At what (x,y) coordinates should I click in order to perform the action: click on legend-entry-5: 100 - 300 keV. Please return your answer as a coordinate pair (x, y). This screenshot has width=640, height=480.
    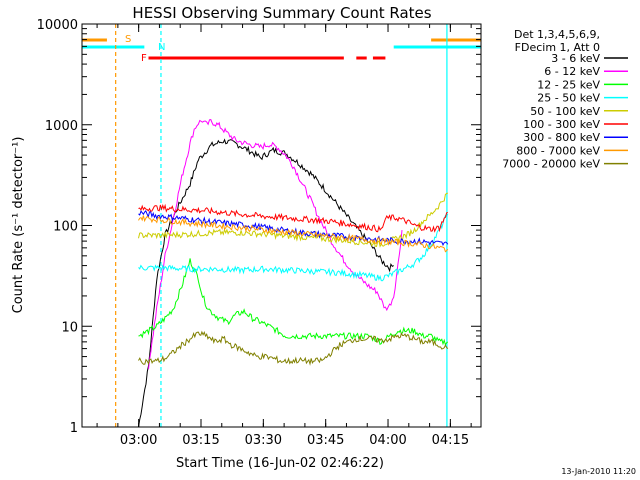
    Looking at the image, I should click on (561, 124).